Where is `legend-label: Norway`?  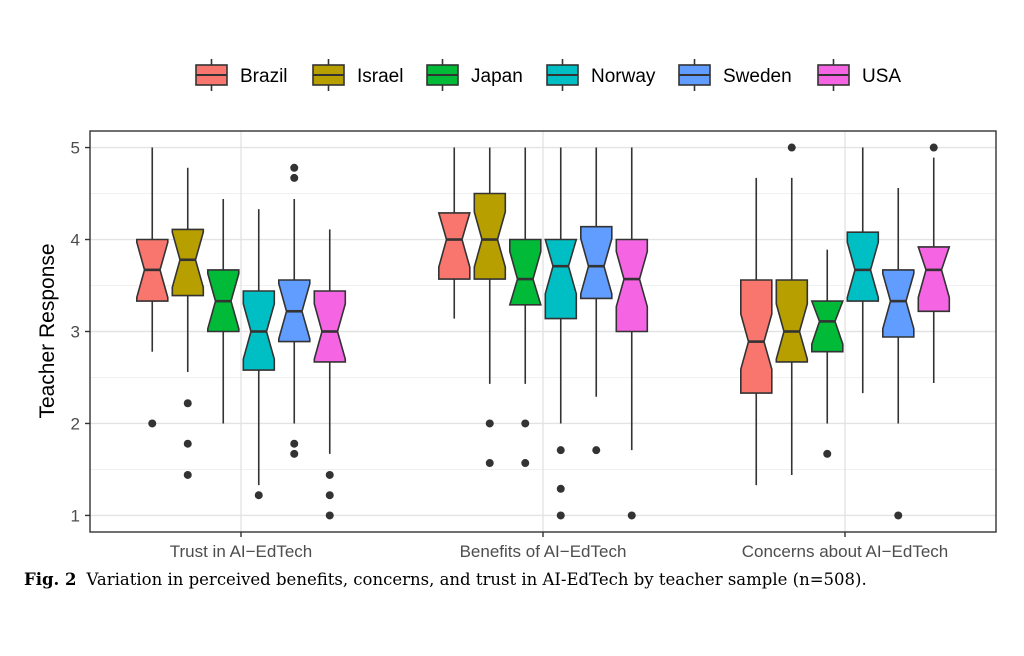 legend-label: Norway is located at coordinates (623, 76).